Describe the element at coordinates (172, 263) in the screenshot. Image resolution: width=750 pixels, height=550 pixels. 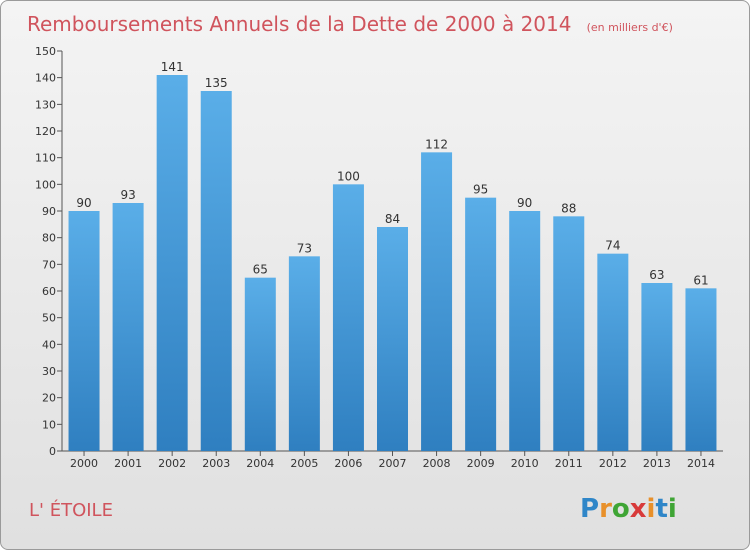
I see `bar-2002` at that location.